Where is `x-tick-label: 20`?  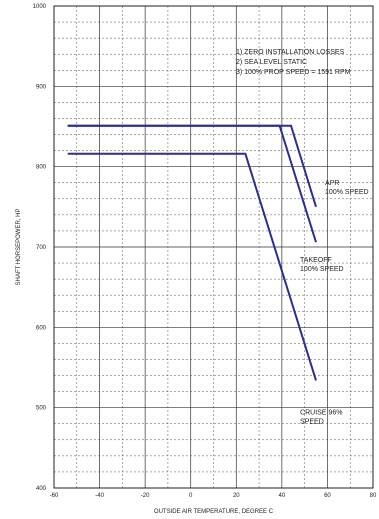
x-tick-label: 20 is located at coordinates (236, 496).